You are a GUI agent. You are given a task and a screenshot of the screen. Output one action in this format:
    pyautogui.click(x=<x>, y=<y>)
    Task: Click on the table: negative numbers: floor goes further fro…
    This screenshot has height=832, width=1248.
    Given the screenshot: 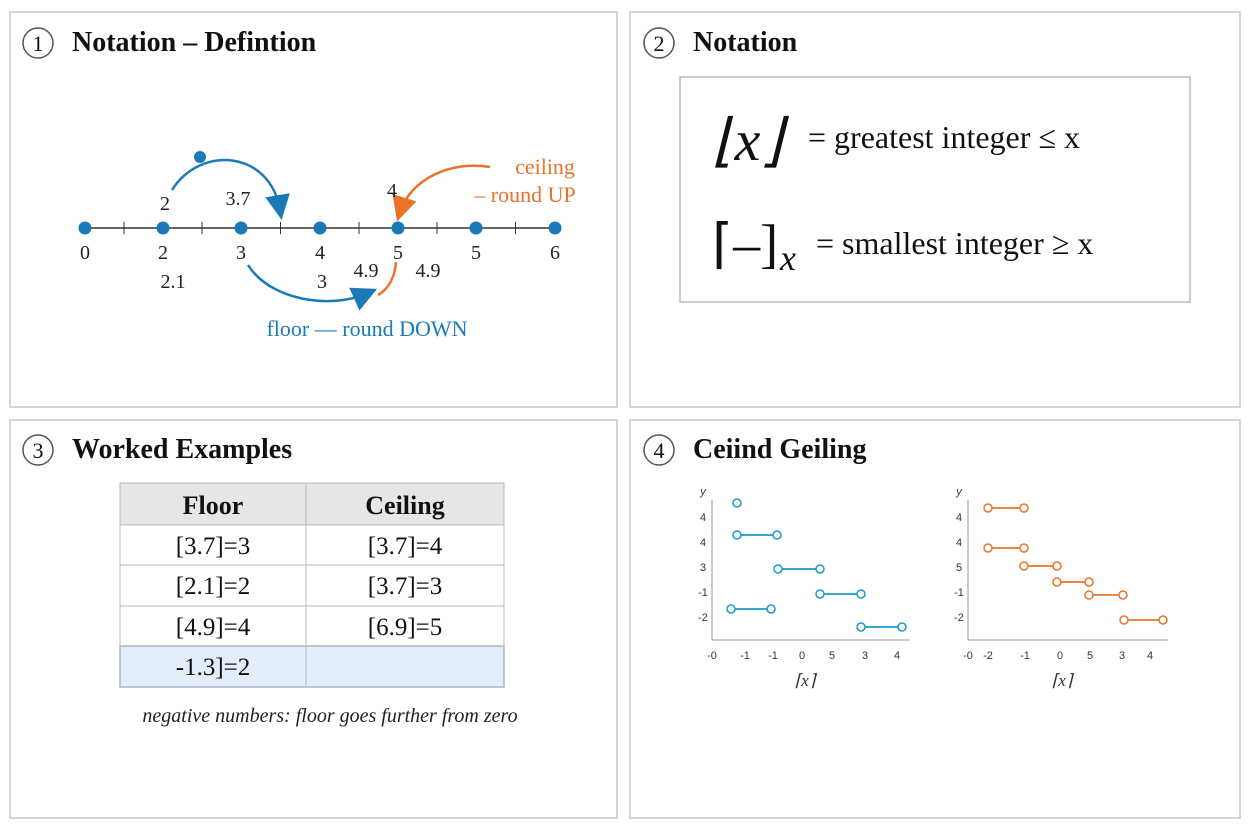 What is the action you would take?
    pyautogui.click(x=318, y=604)
    